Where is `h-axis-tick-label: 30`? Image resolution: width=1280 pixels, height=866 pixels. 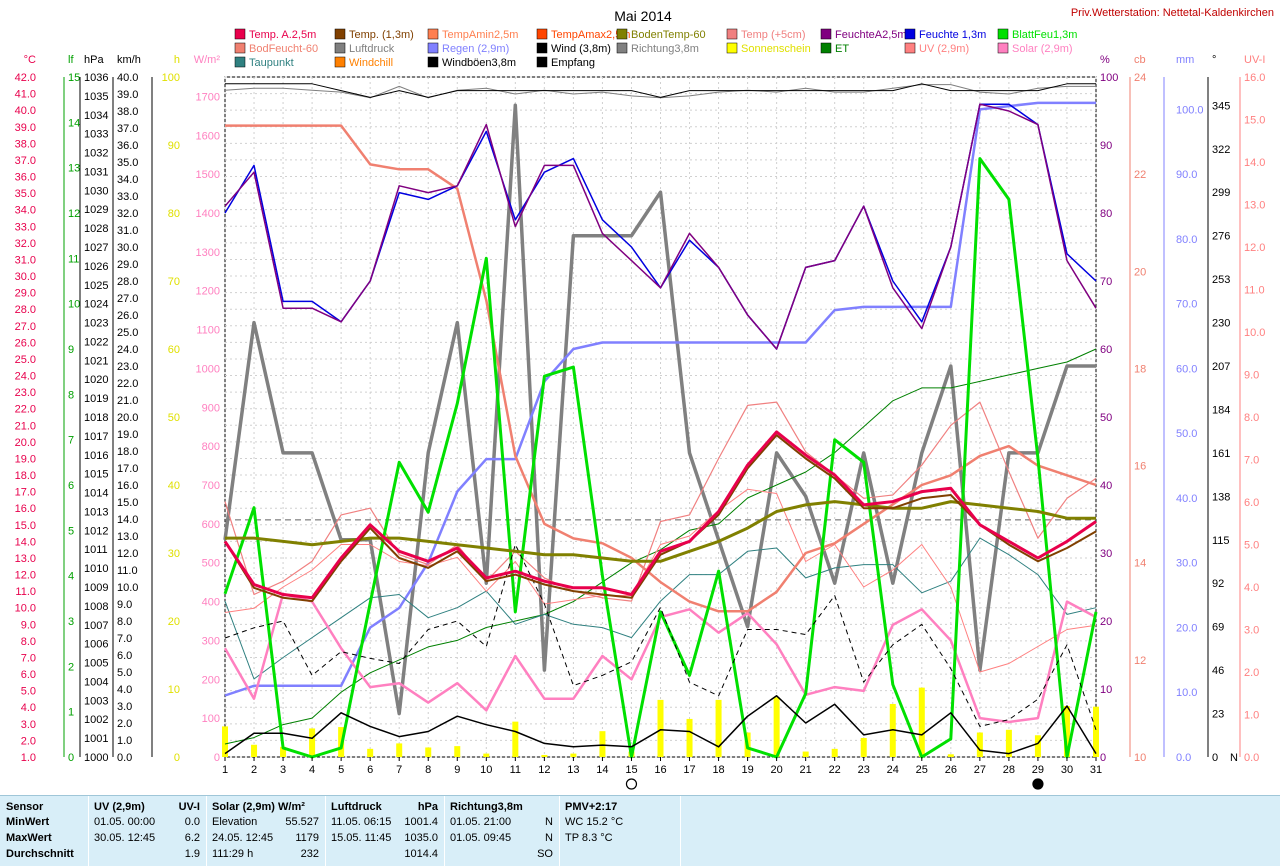
h-axis-tick-label: 30 is located at coordinates (174, 554).